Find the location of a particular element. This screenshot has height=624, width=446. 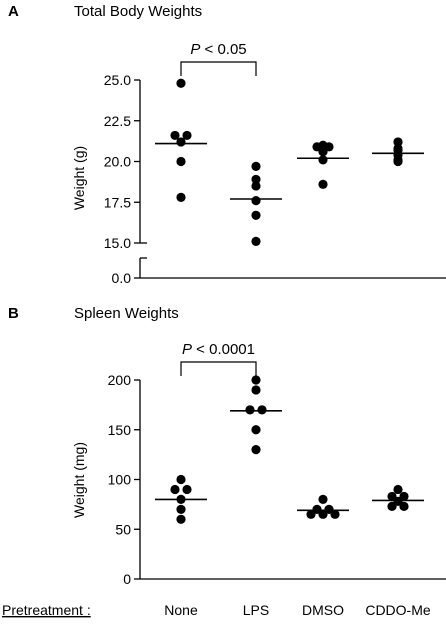

panel-a-y-tick-label: 25.0 is located at coordinates (117, 80).